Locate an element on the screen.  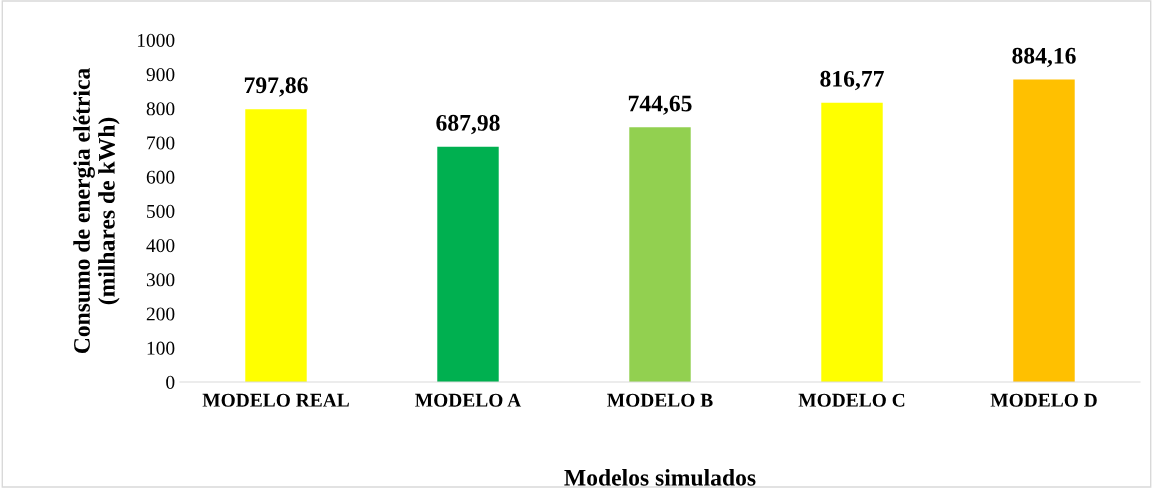
y-tick-label: 500 is located at coordinates (161, 211).